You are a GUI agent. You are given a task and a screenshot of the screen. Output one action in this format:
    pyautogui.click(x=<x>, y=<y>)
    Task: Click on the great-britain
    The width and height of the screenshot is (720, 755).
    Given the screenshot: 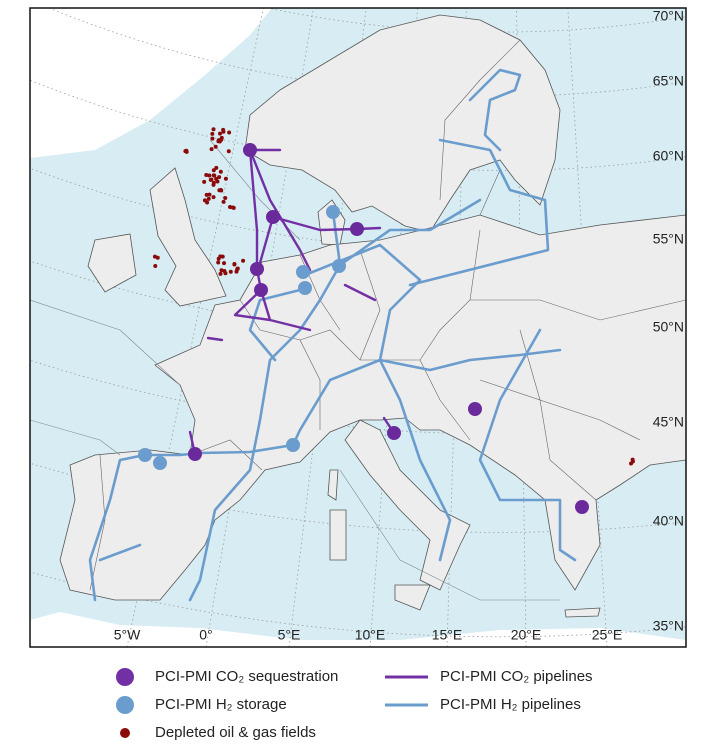 What is the action you would take?
    pyautogui.click(x=188, y=237)
    